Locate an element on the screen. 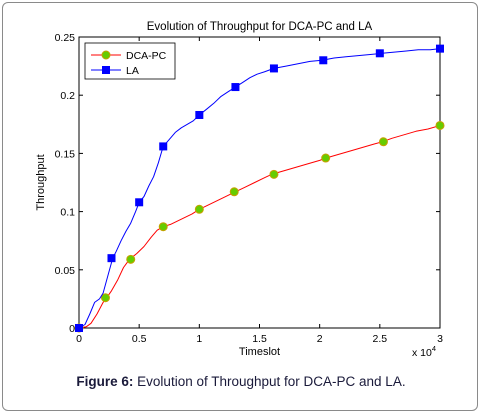 The image size is (482, 415). y-tick-label: 0.25 is located at coordinates (65, 38).